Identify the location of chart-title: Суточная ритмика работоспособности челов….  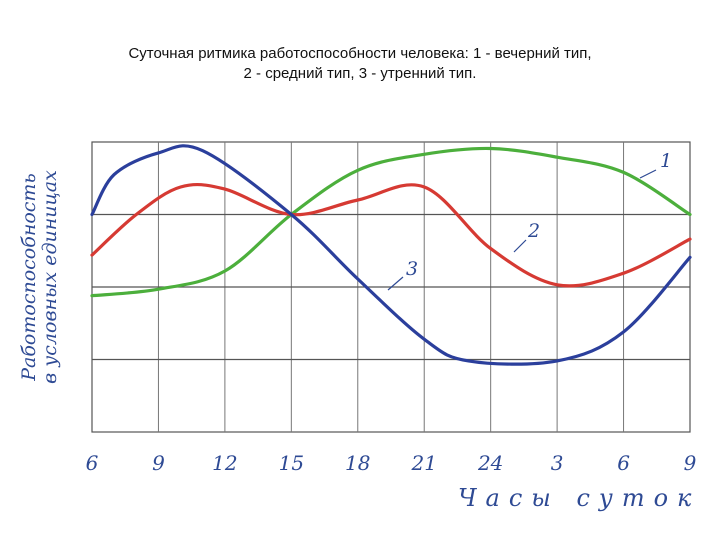
(360, 64).